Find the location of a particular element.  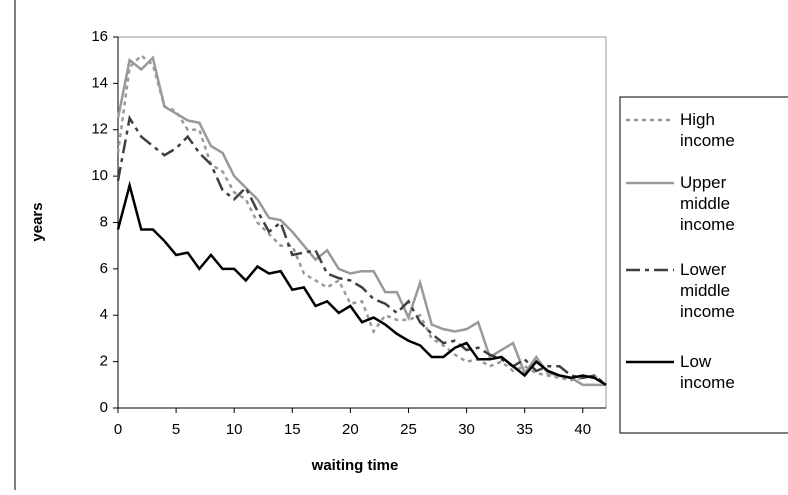

legend-label: Low income is located at coordinates (707, 372).